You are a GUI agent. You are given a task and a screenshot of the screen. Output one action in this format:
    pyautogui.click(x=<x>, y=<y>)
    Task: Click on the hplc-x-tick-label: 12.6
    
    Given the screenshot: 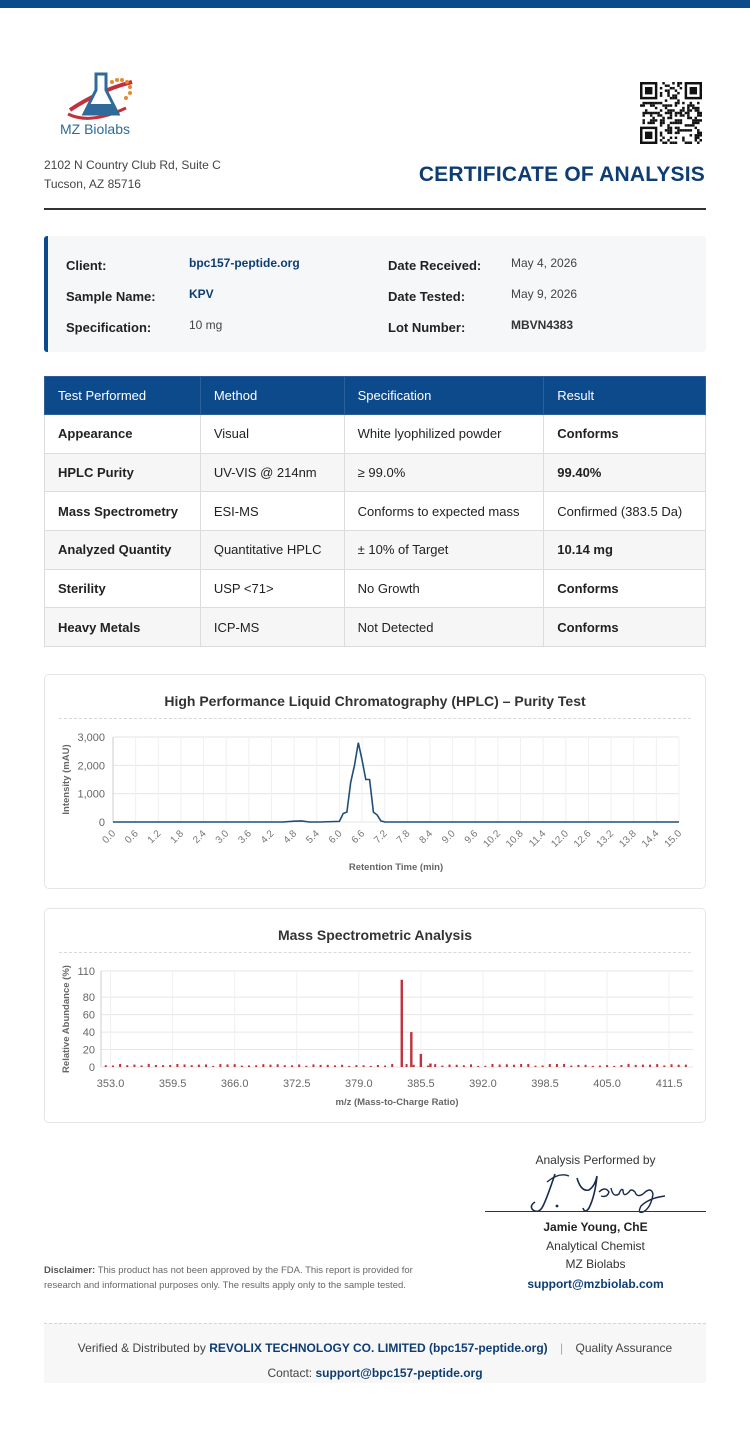 What is the action you would take?
    pyautogui.click(x=583, y=839)
    